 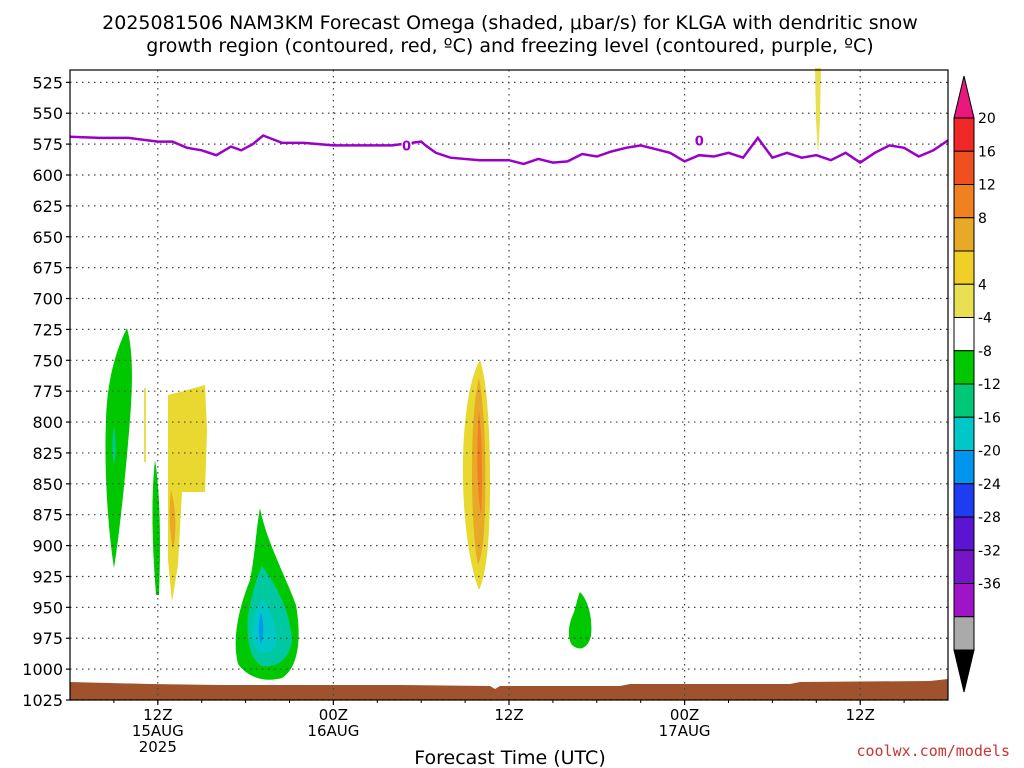 I want to click on y-tick-label-1025: 1025, so click(x=42, y=700).